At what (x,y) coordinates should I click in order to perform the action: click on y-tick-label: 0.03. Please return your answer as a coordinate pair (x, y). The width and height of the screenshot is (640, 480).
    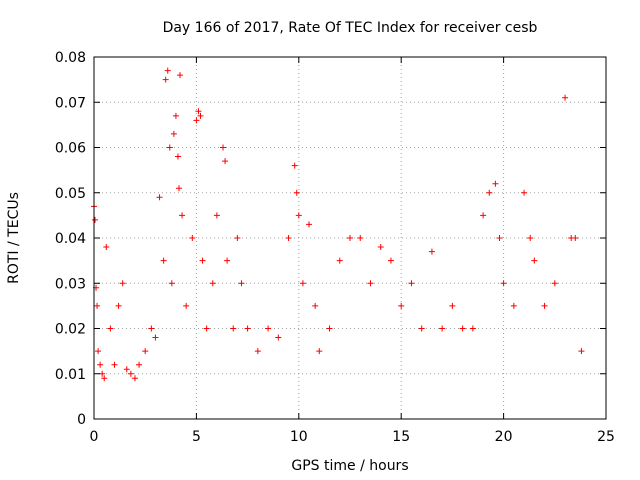
    Looking at the image, I should click on (70, 284).